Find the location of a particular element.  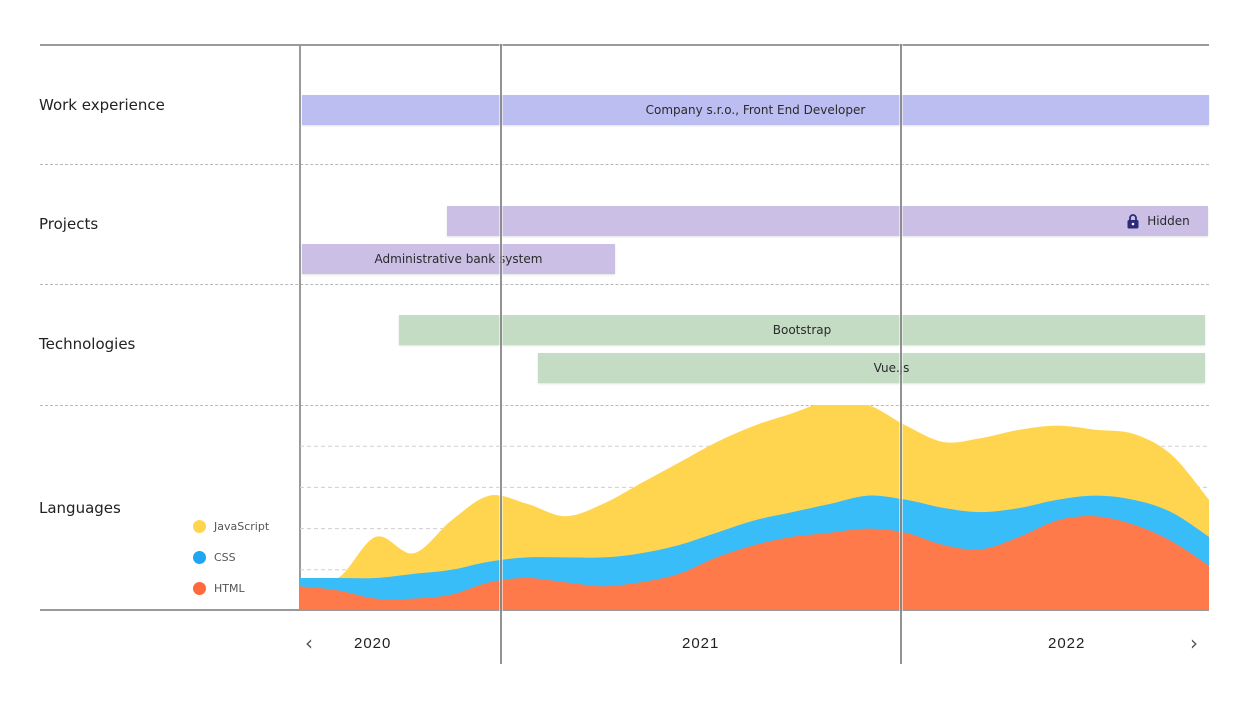

technology-bar-label: Bootstrap is located at coordinates (802, 330).